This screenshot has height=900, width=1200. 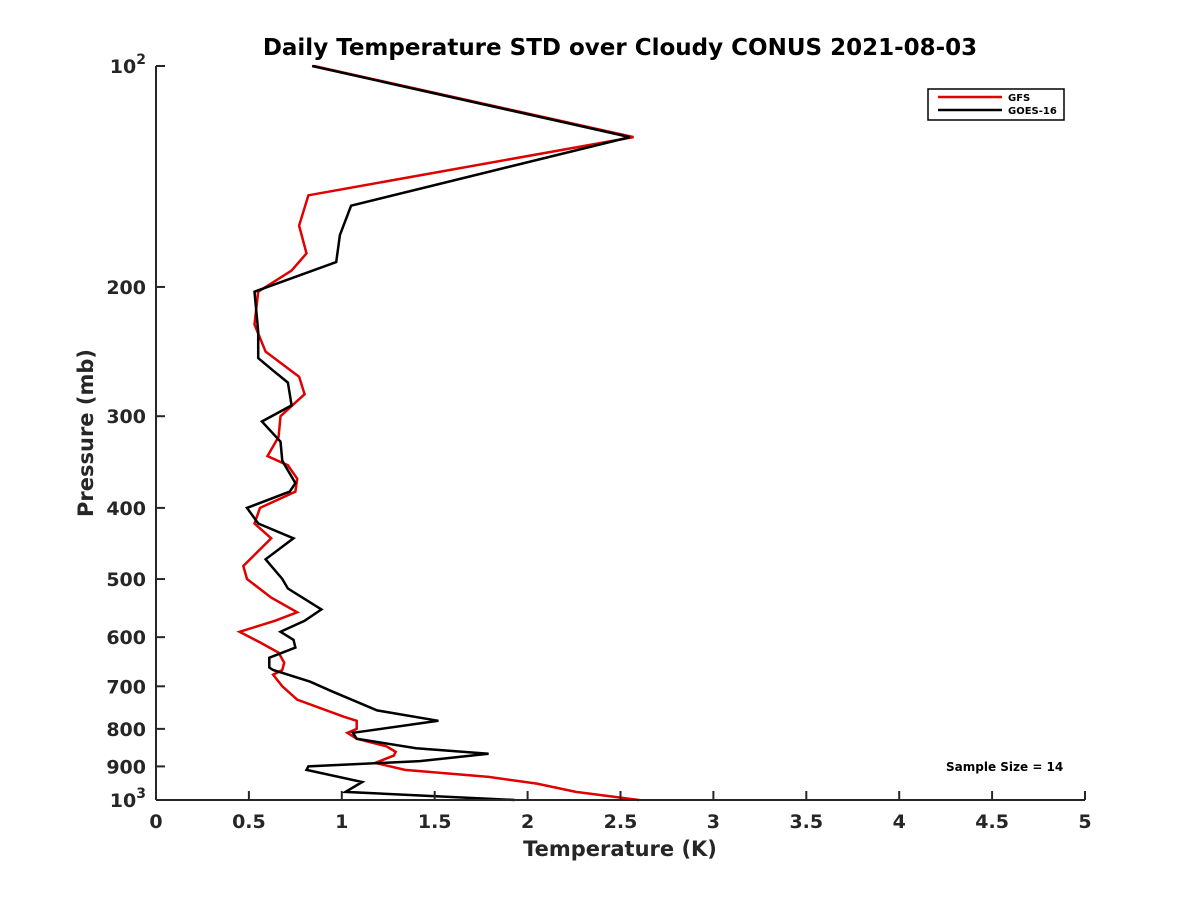 What do you see at coordinates (126, 509) in the screenshot?
I see `y-tick-label: 400` at bounding box center [126, 509].